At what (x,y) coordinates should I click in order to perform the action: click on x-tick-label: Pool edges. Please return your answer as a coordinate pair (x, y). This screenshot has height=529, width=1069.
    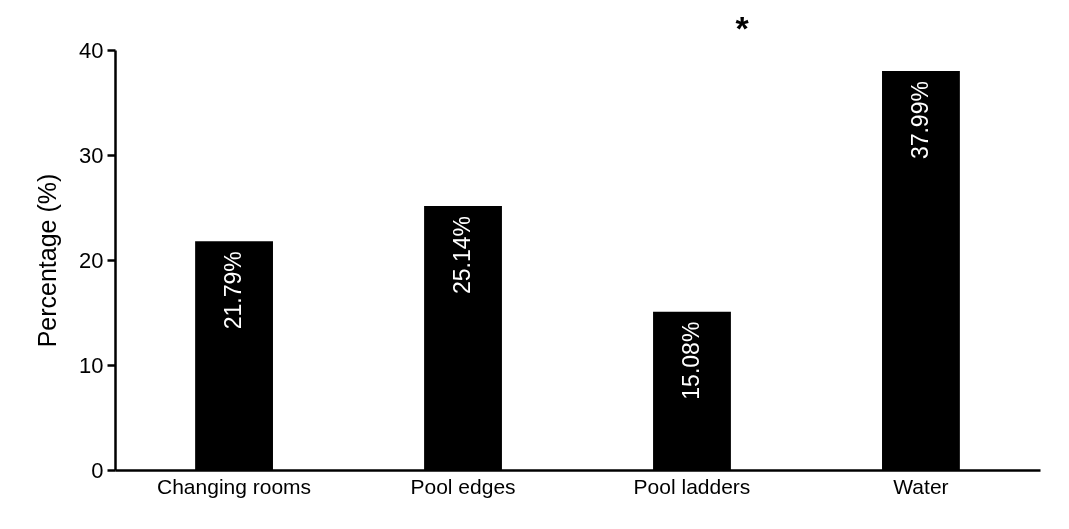
    Looking at the image, I should click on (463, 486).